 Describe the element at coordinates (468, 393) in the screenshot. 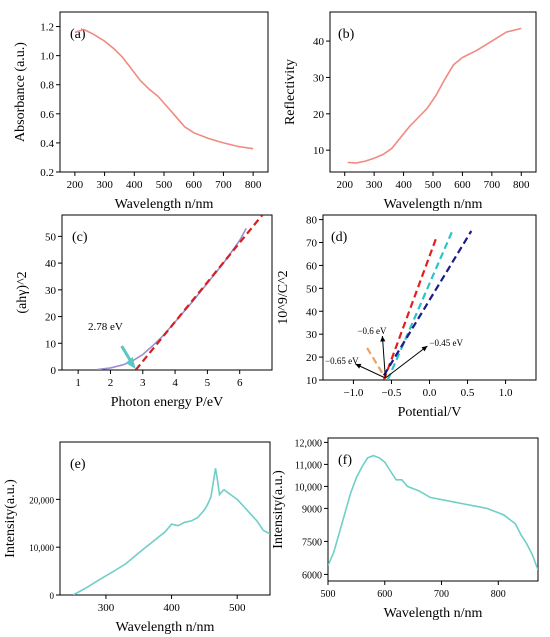

I see `x-tick-label: 0.5` at that location.